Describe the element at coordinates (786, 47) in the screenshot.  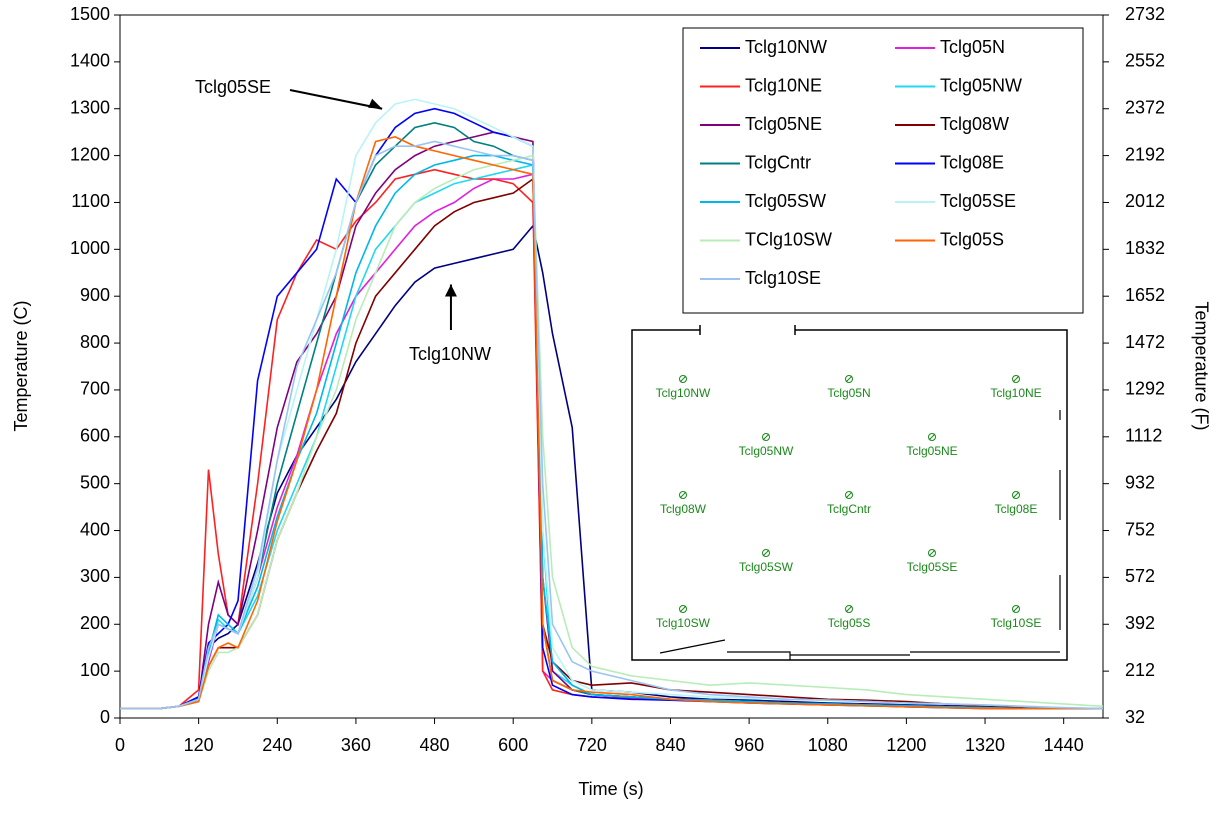
I see `legend-label: Tclg10NW` at that location.